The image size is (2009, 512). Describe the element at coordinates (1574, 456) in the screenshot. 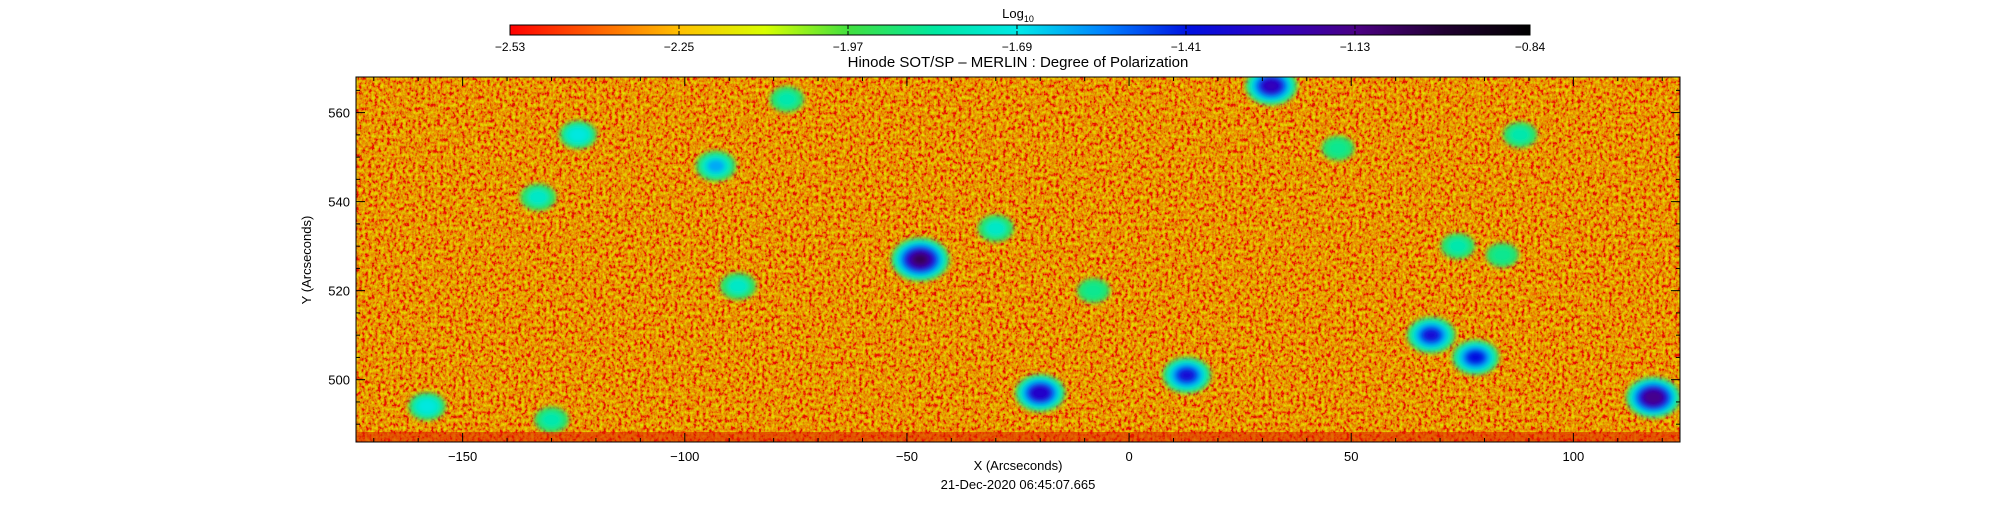

I see `x-tick-label: 100` at that location.